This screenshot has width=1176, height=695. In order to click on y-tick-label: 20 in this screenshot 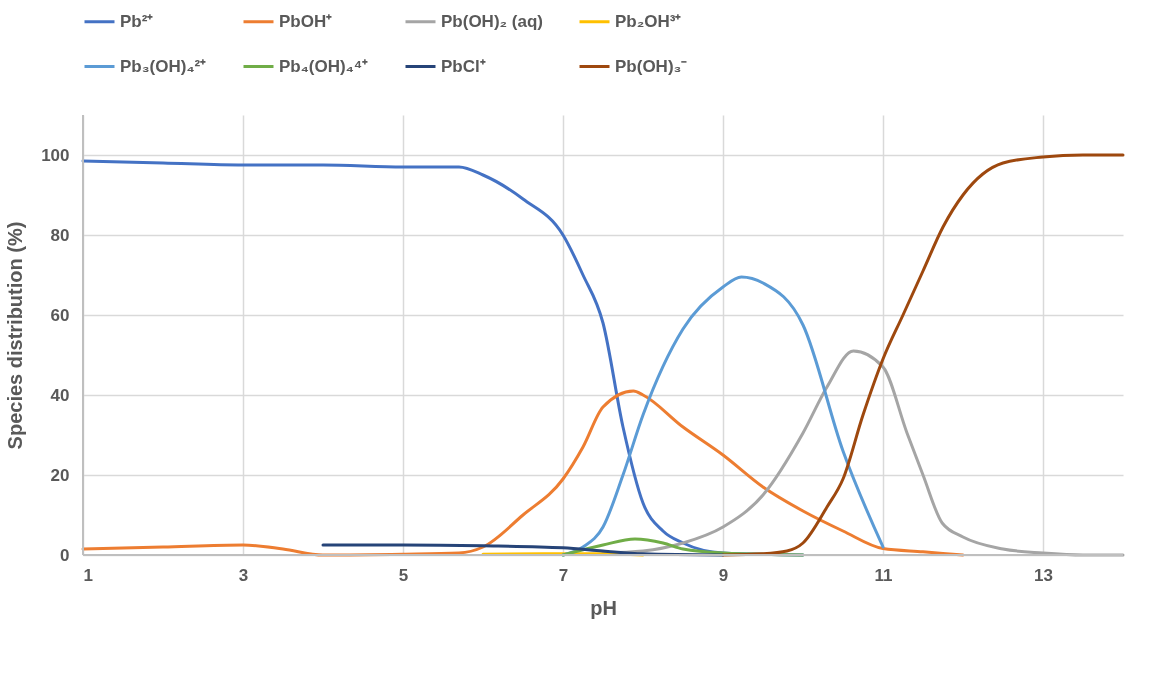, I will do `click(60, 475)`.